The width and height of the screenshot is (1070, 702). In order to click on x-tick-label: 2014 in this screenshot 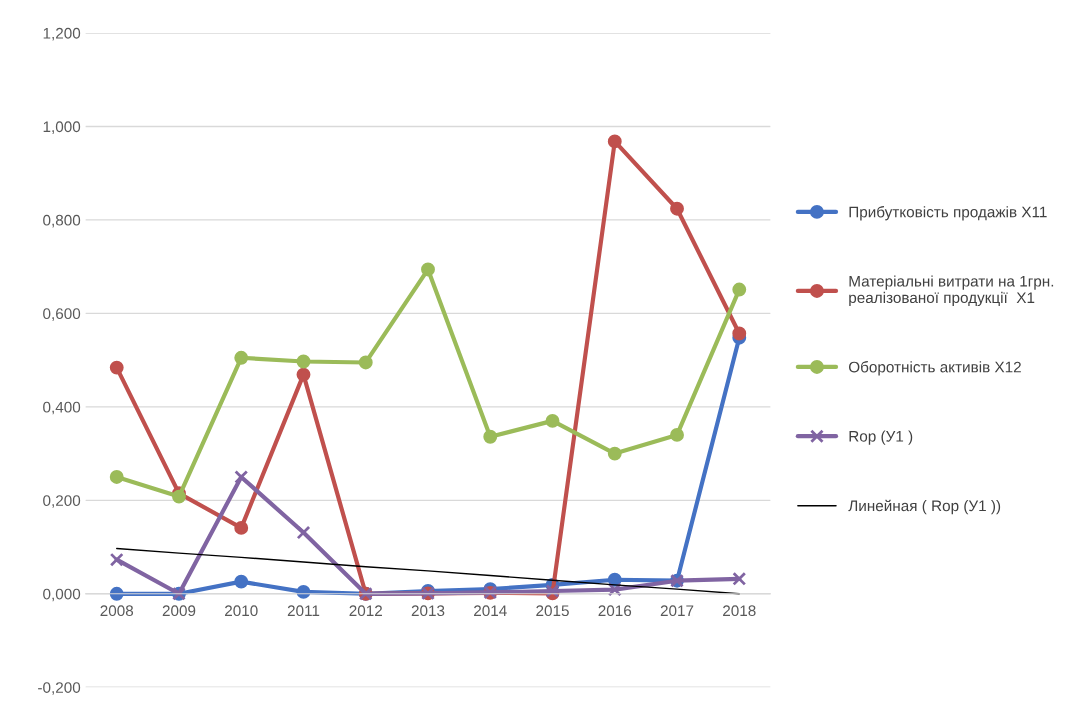, I will do `click(490, 611)`.